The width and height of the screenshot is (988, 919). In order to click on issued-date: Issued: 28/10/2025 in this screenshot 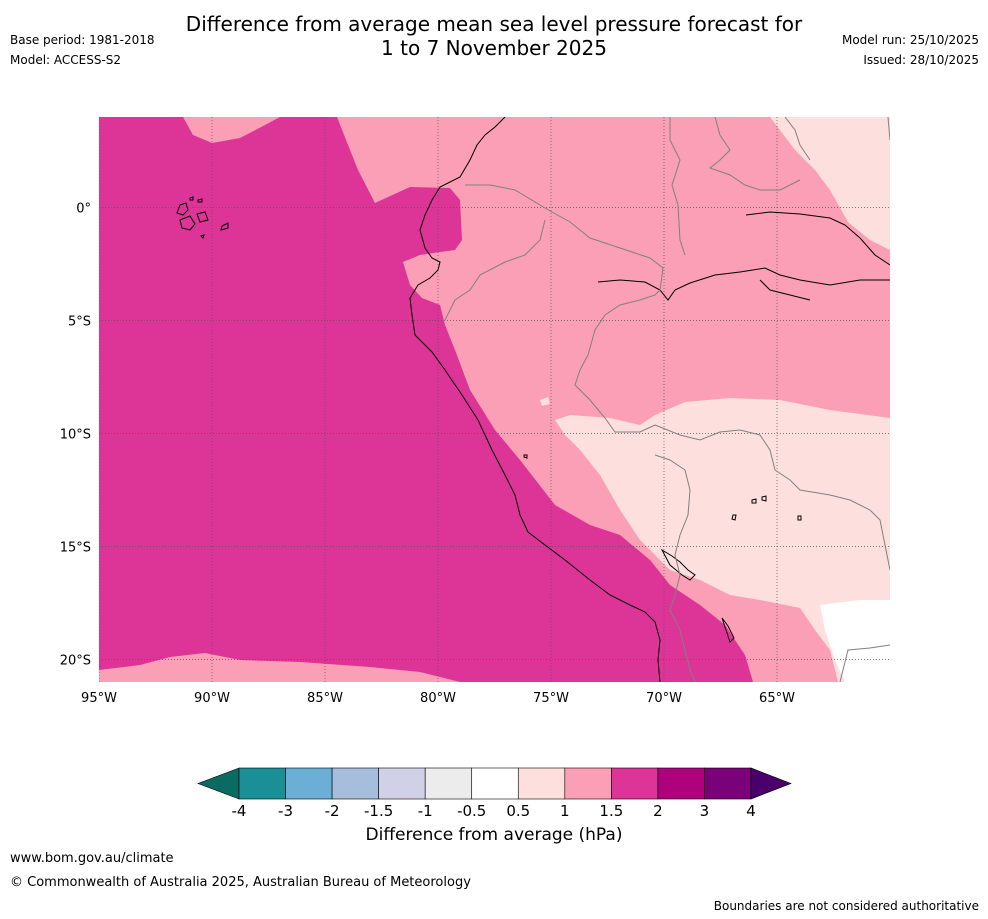, I will do `click(921, 60)`.